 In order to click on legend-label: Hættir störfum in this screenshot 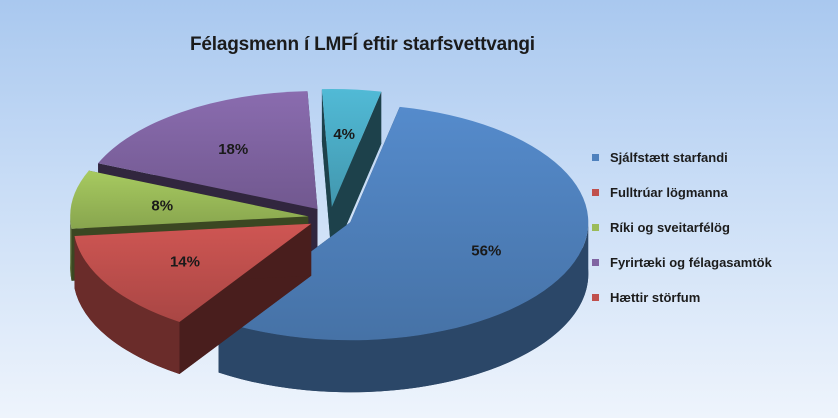, I will do `click(655, 297)`.